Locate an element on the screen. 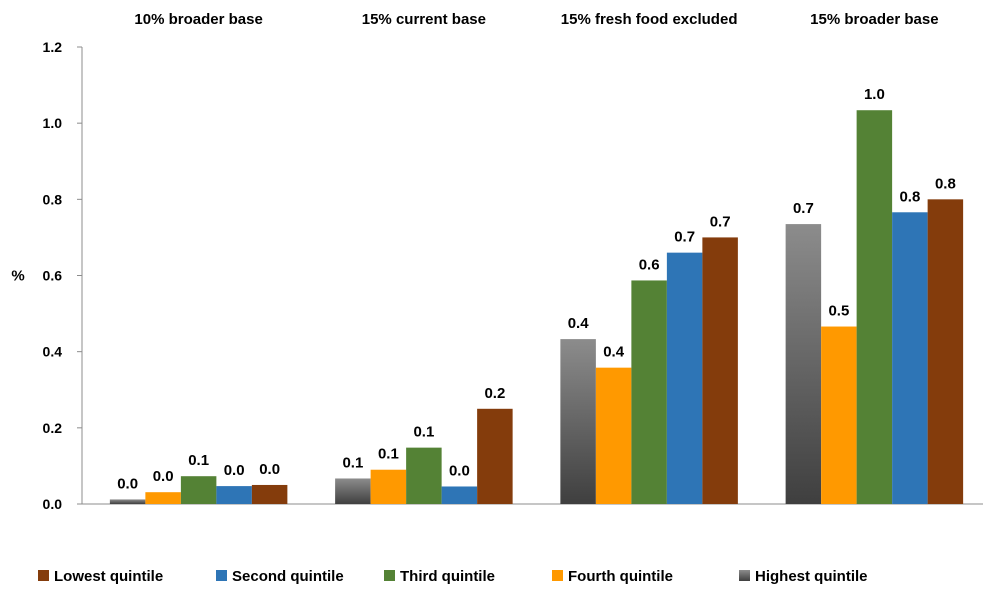 The width and height of the screenshot is (984, 593). data-label: 1.0 is located at coordinates (874, 94).